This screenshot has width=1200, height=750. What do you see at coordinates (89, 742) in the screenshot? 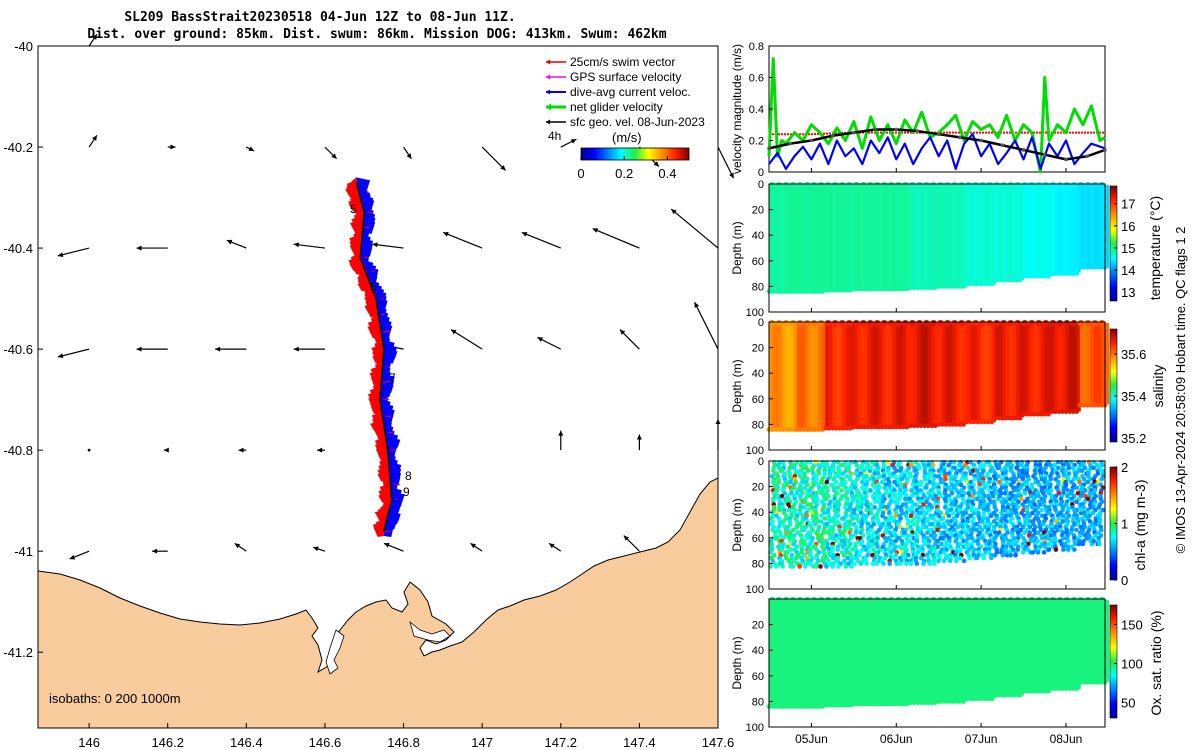
I see `map-x-tick-label: 146` at bounding box center [89, 742].